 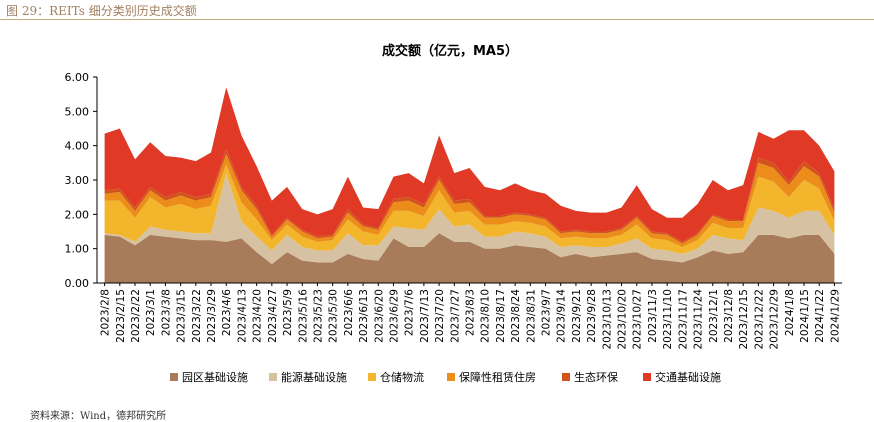 What do you see at coordinates (166, 312) in the screenshot?
I see `x-tick-label: 2023/3/8` at bounding box center [166, 312].